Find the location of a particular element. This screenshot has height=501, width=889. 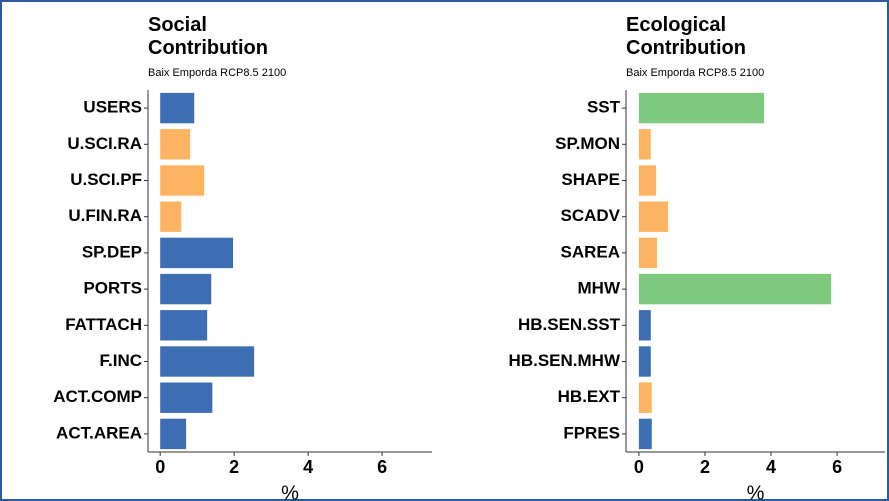

chart-title: Ecological Contribution is located at coordinates (686, 36).